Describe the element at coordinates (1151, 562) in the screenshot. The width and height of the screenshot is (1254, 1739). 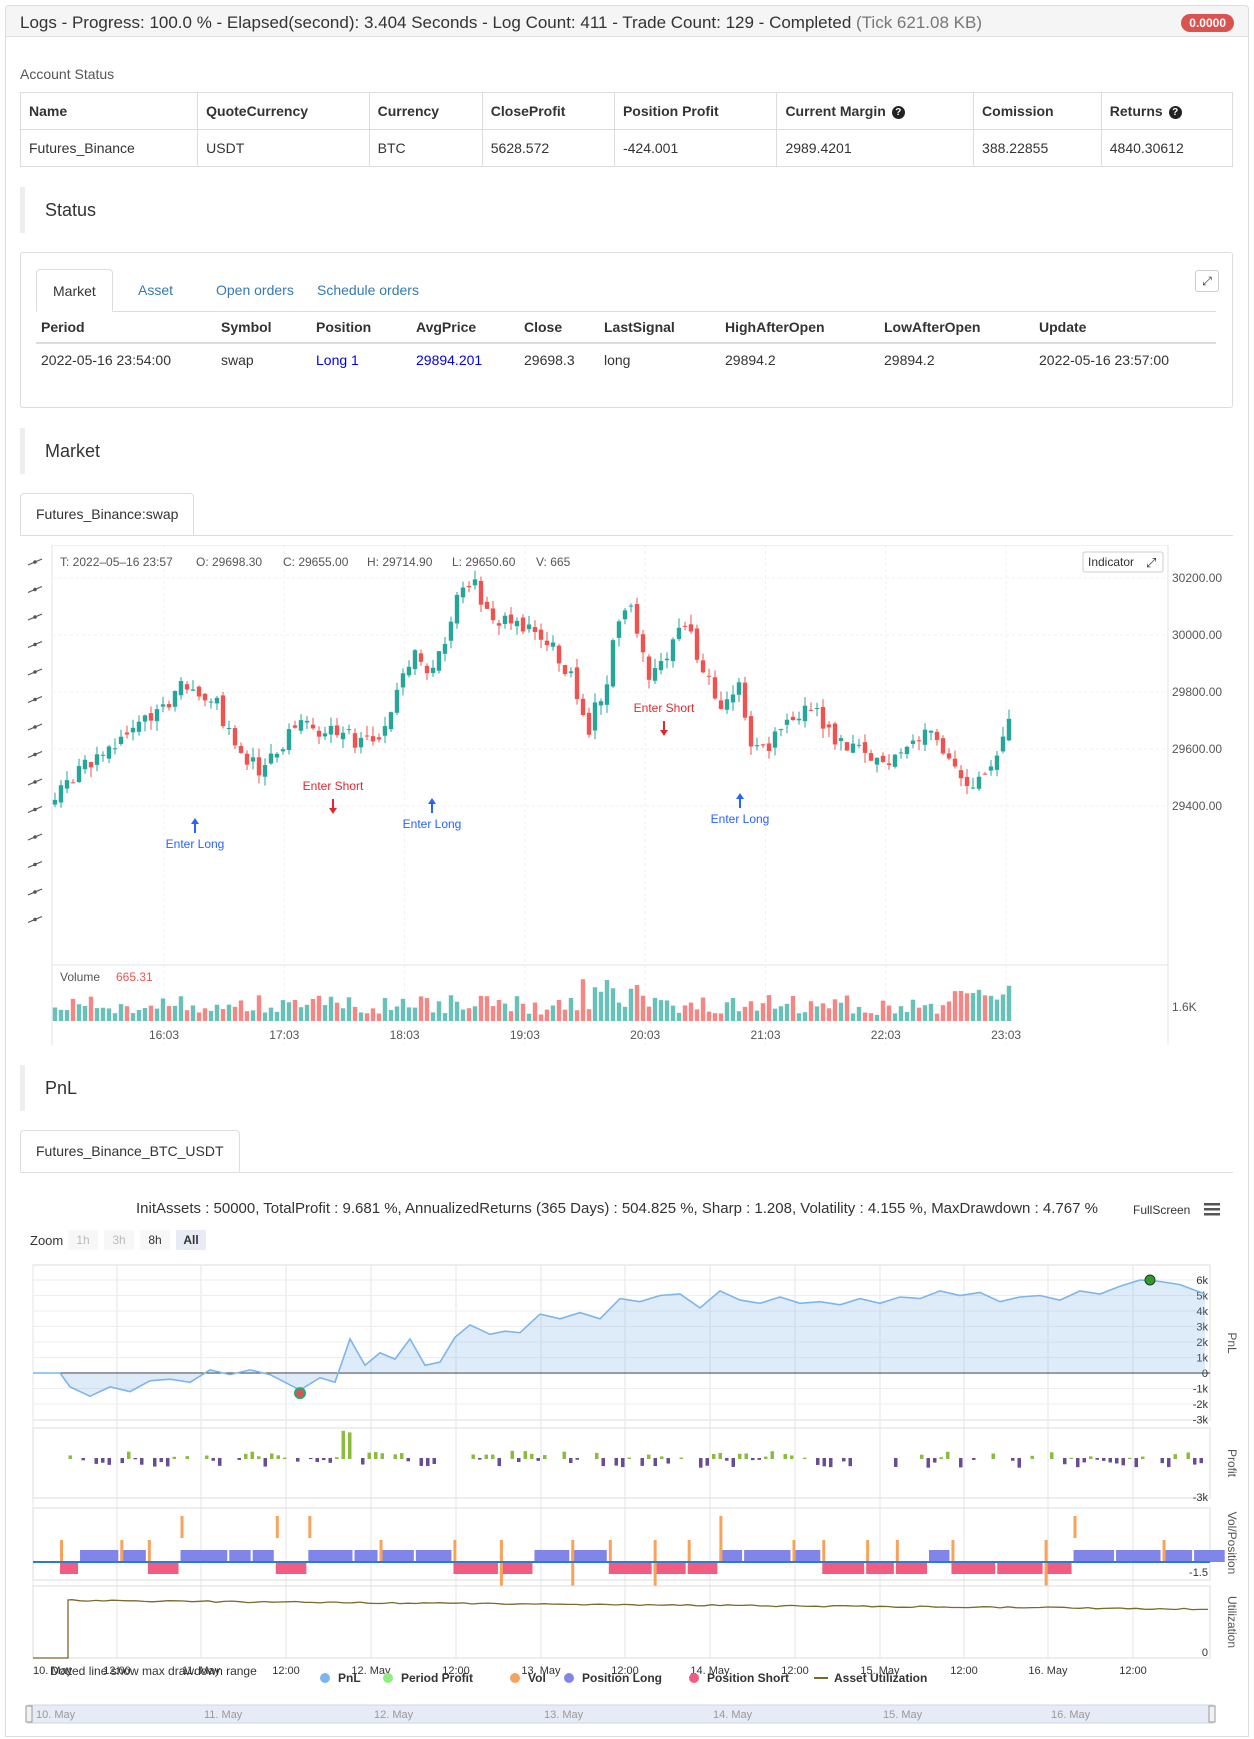
I see `fullscreen-icon: ⤢` at that location.